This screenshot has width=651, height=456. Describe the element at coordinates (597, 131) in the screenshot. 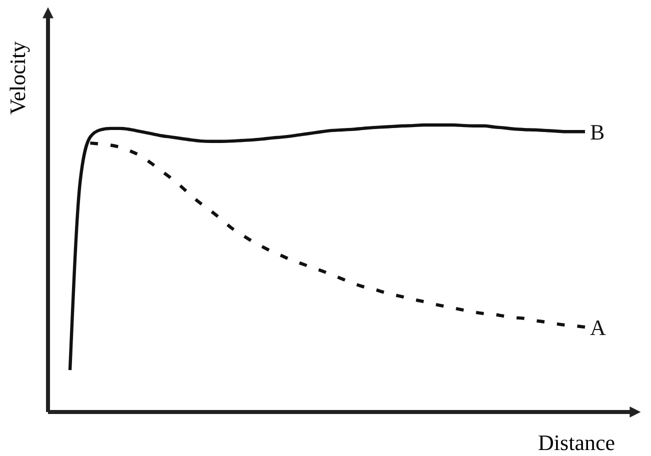

I see `series-label: B` at that location.